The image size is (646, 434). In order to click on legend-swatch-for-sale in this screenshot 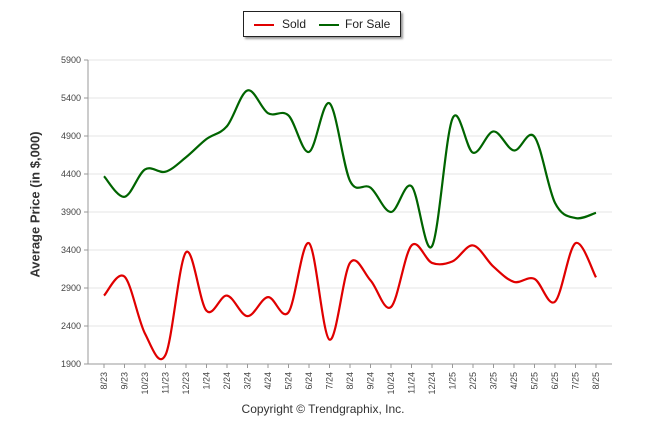, I will do `click(329, 25)`.